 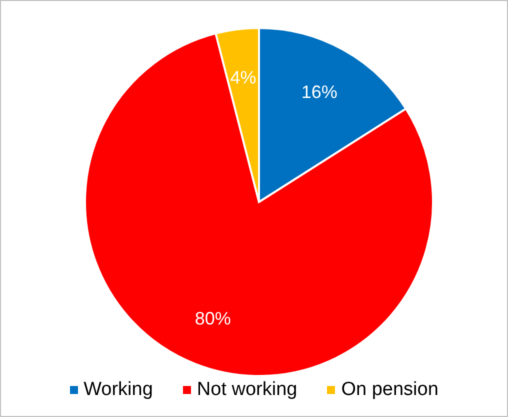 I want to click on data-label: 80%, so click(x=212, y=318).